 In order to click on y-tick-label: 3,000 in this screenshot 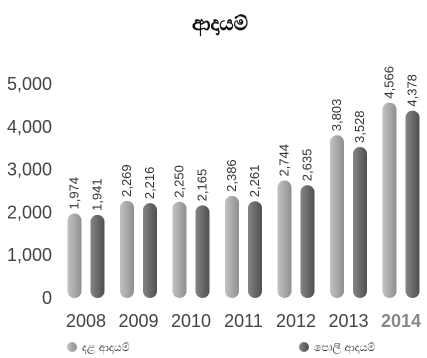, I will do `click(29, 170)`.